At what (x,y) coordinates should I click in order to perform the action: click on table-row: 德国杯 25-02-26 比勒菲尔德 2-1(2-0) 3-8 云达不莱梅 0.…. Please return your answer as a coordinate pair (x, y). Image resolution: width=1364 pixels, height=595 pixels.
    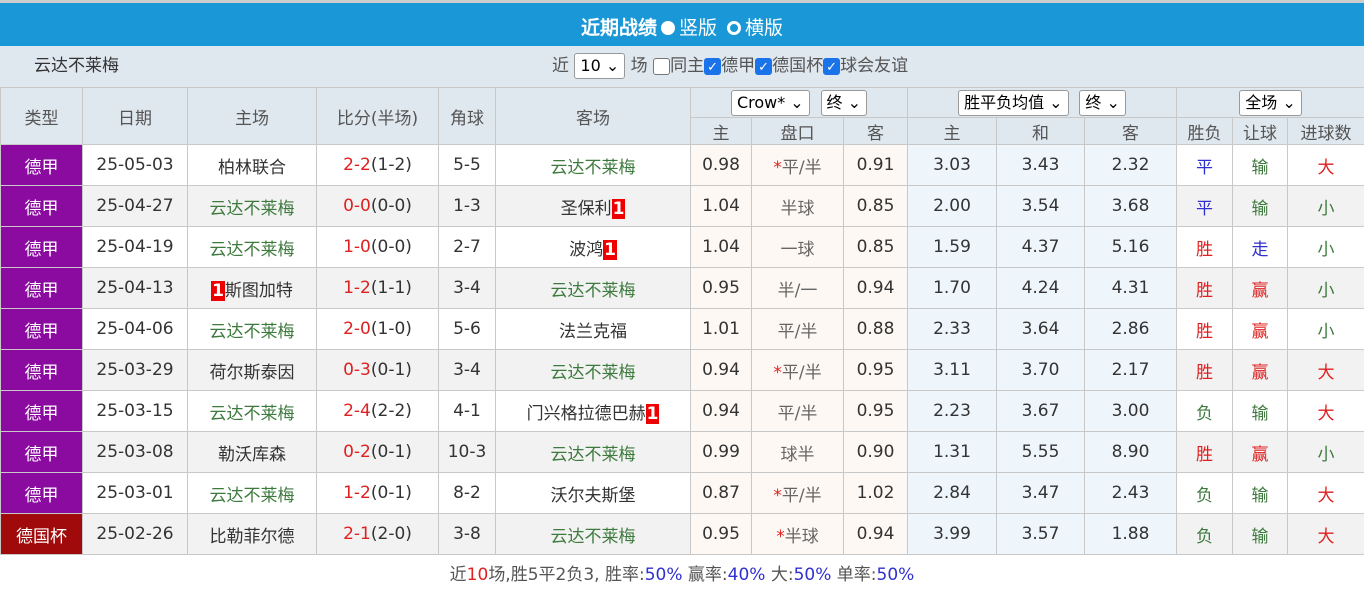
    Looking at the image, I should click on (682, 534).